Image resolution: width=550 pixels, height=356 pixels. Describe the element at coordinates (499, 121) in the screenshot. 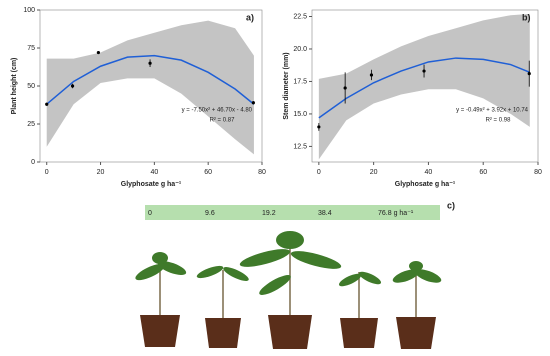

I see `r-squared: R² = 0.98` at that location.